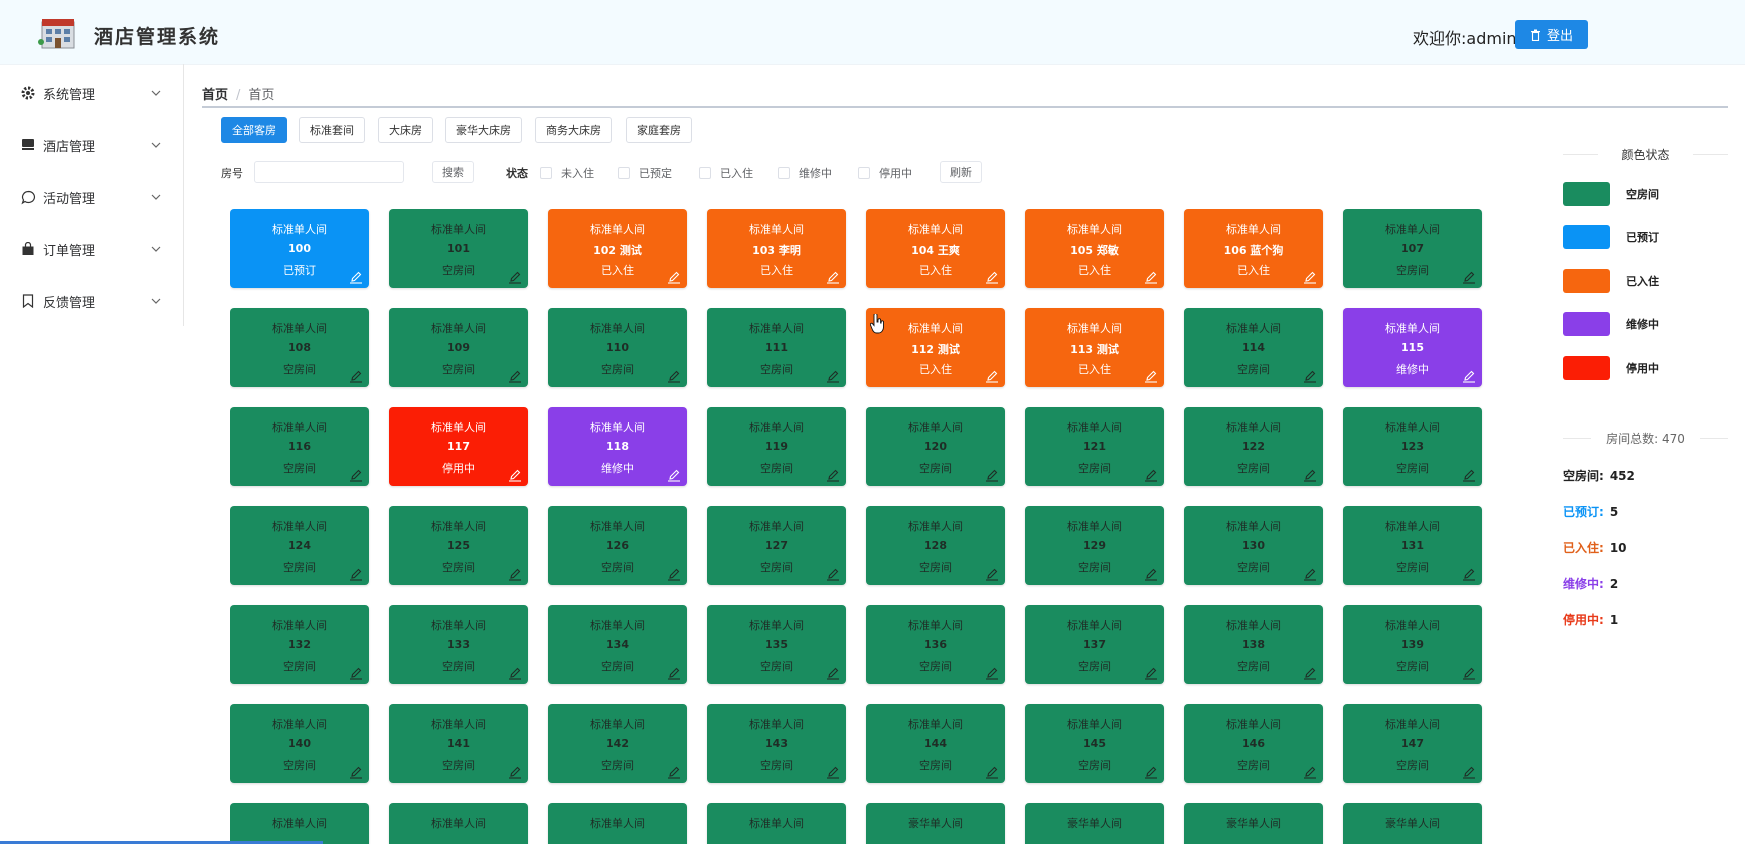 The height and width of the screenshot is (844, 1755). Describe the element at coordinates (458, 644) in the screenshot. I see `room-card: 标准单人间 133 空房间` at that location.